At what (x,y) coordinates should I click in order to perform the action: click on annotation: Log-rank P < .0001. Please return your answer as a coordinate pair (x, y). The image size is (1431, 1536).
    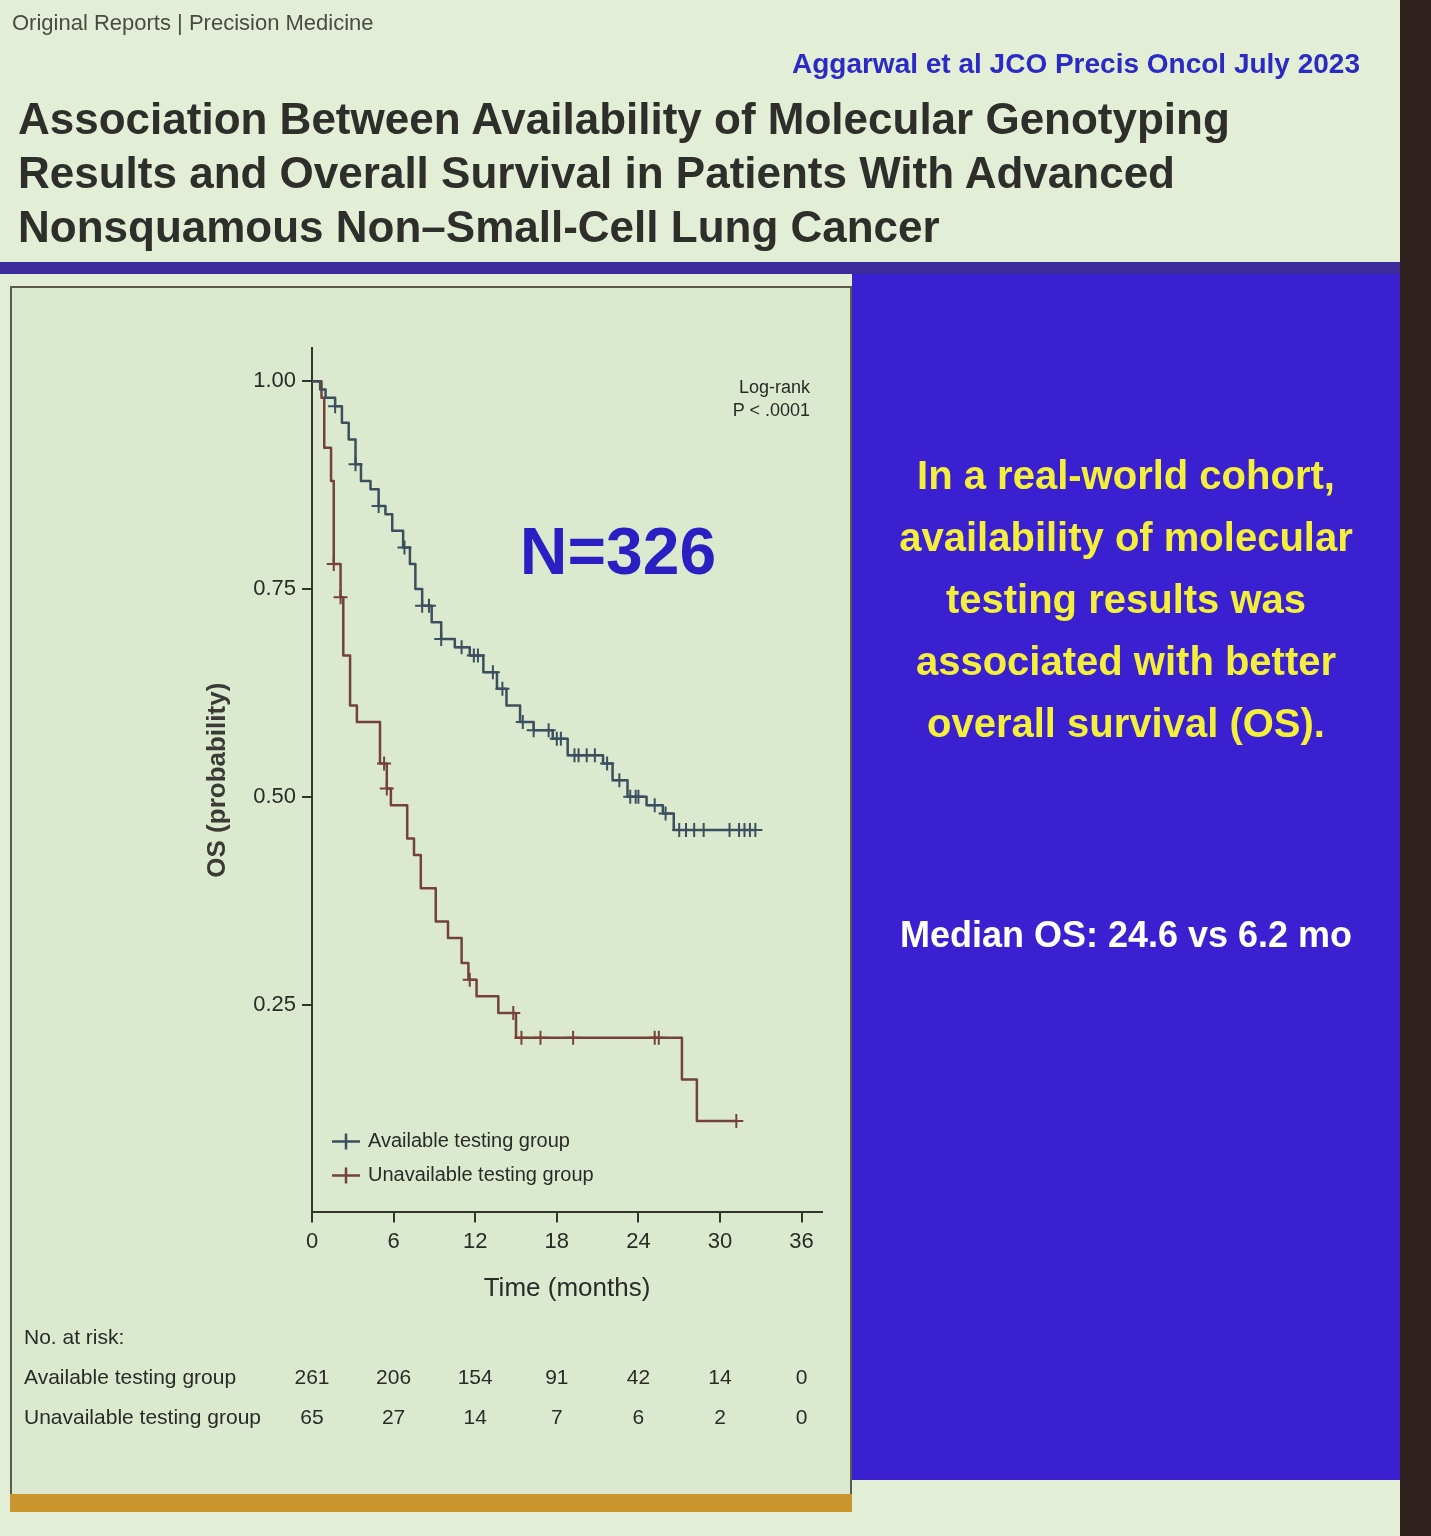
    Looking at the image, I should click on (771, 398).